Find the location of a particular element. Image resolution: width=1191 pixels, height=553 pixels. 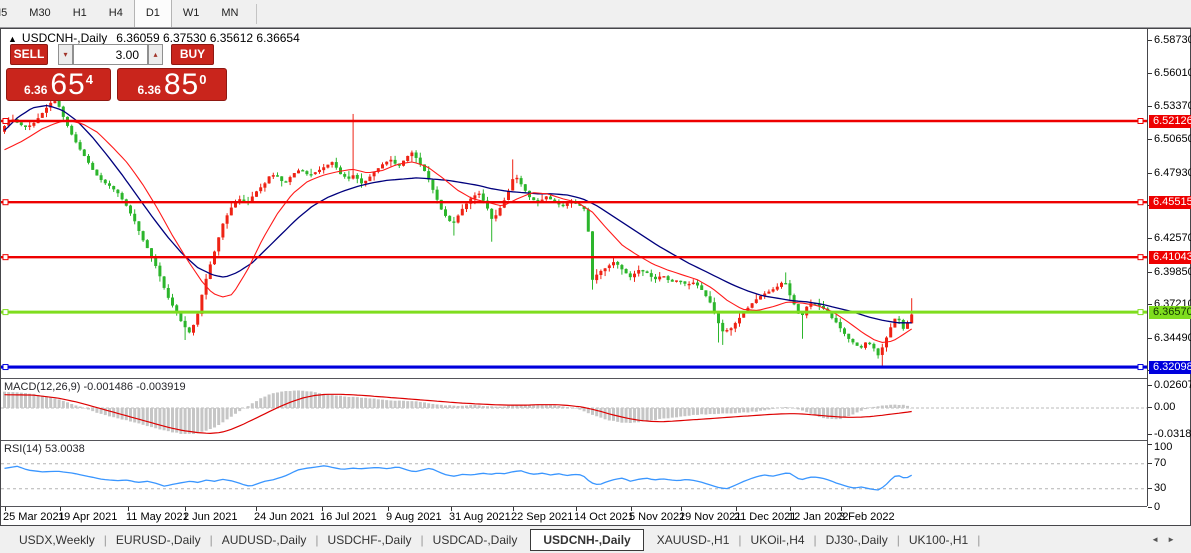

timeframe-toolbar: M5 M30 H1 H4 D1 W1 MN is located at coordinates (595, 14).